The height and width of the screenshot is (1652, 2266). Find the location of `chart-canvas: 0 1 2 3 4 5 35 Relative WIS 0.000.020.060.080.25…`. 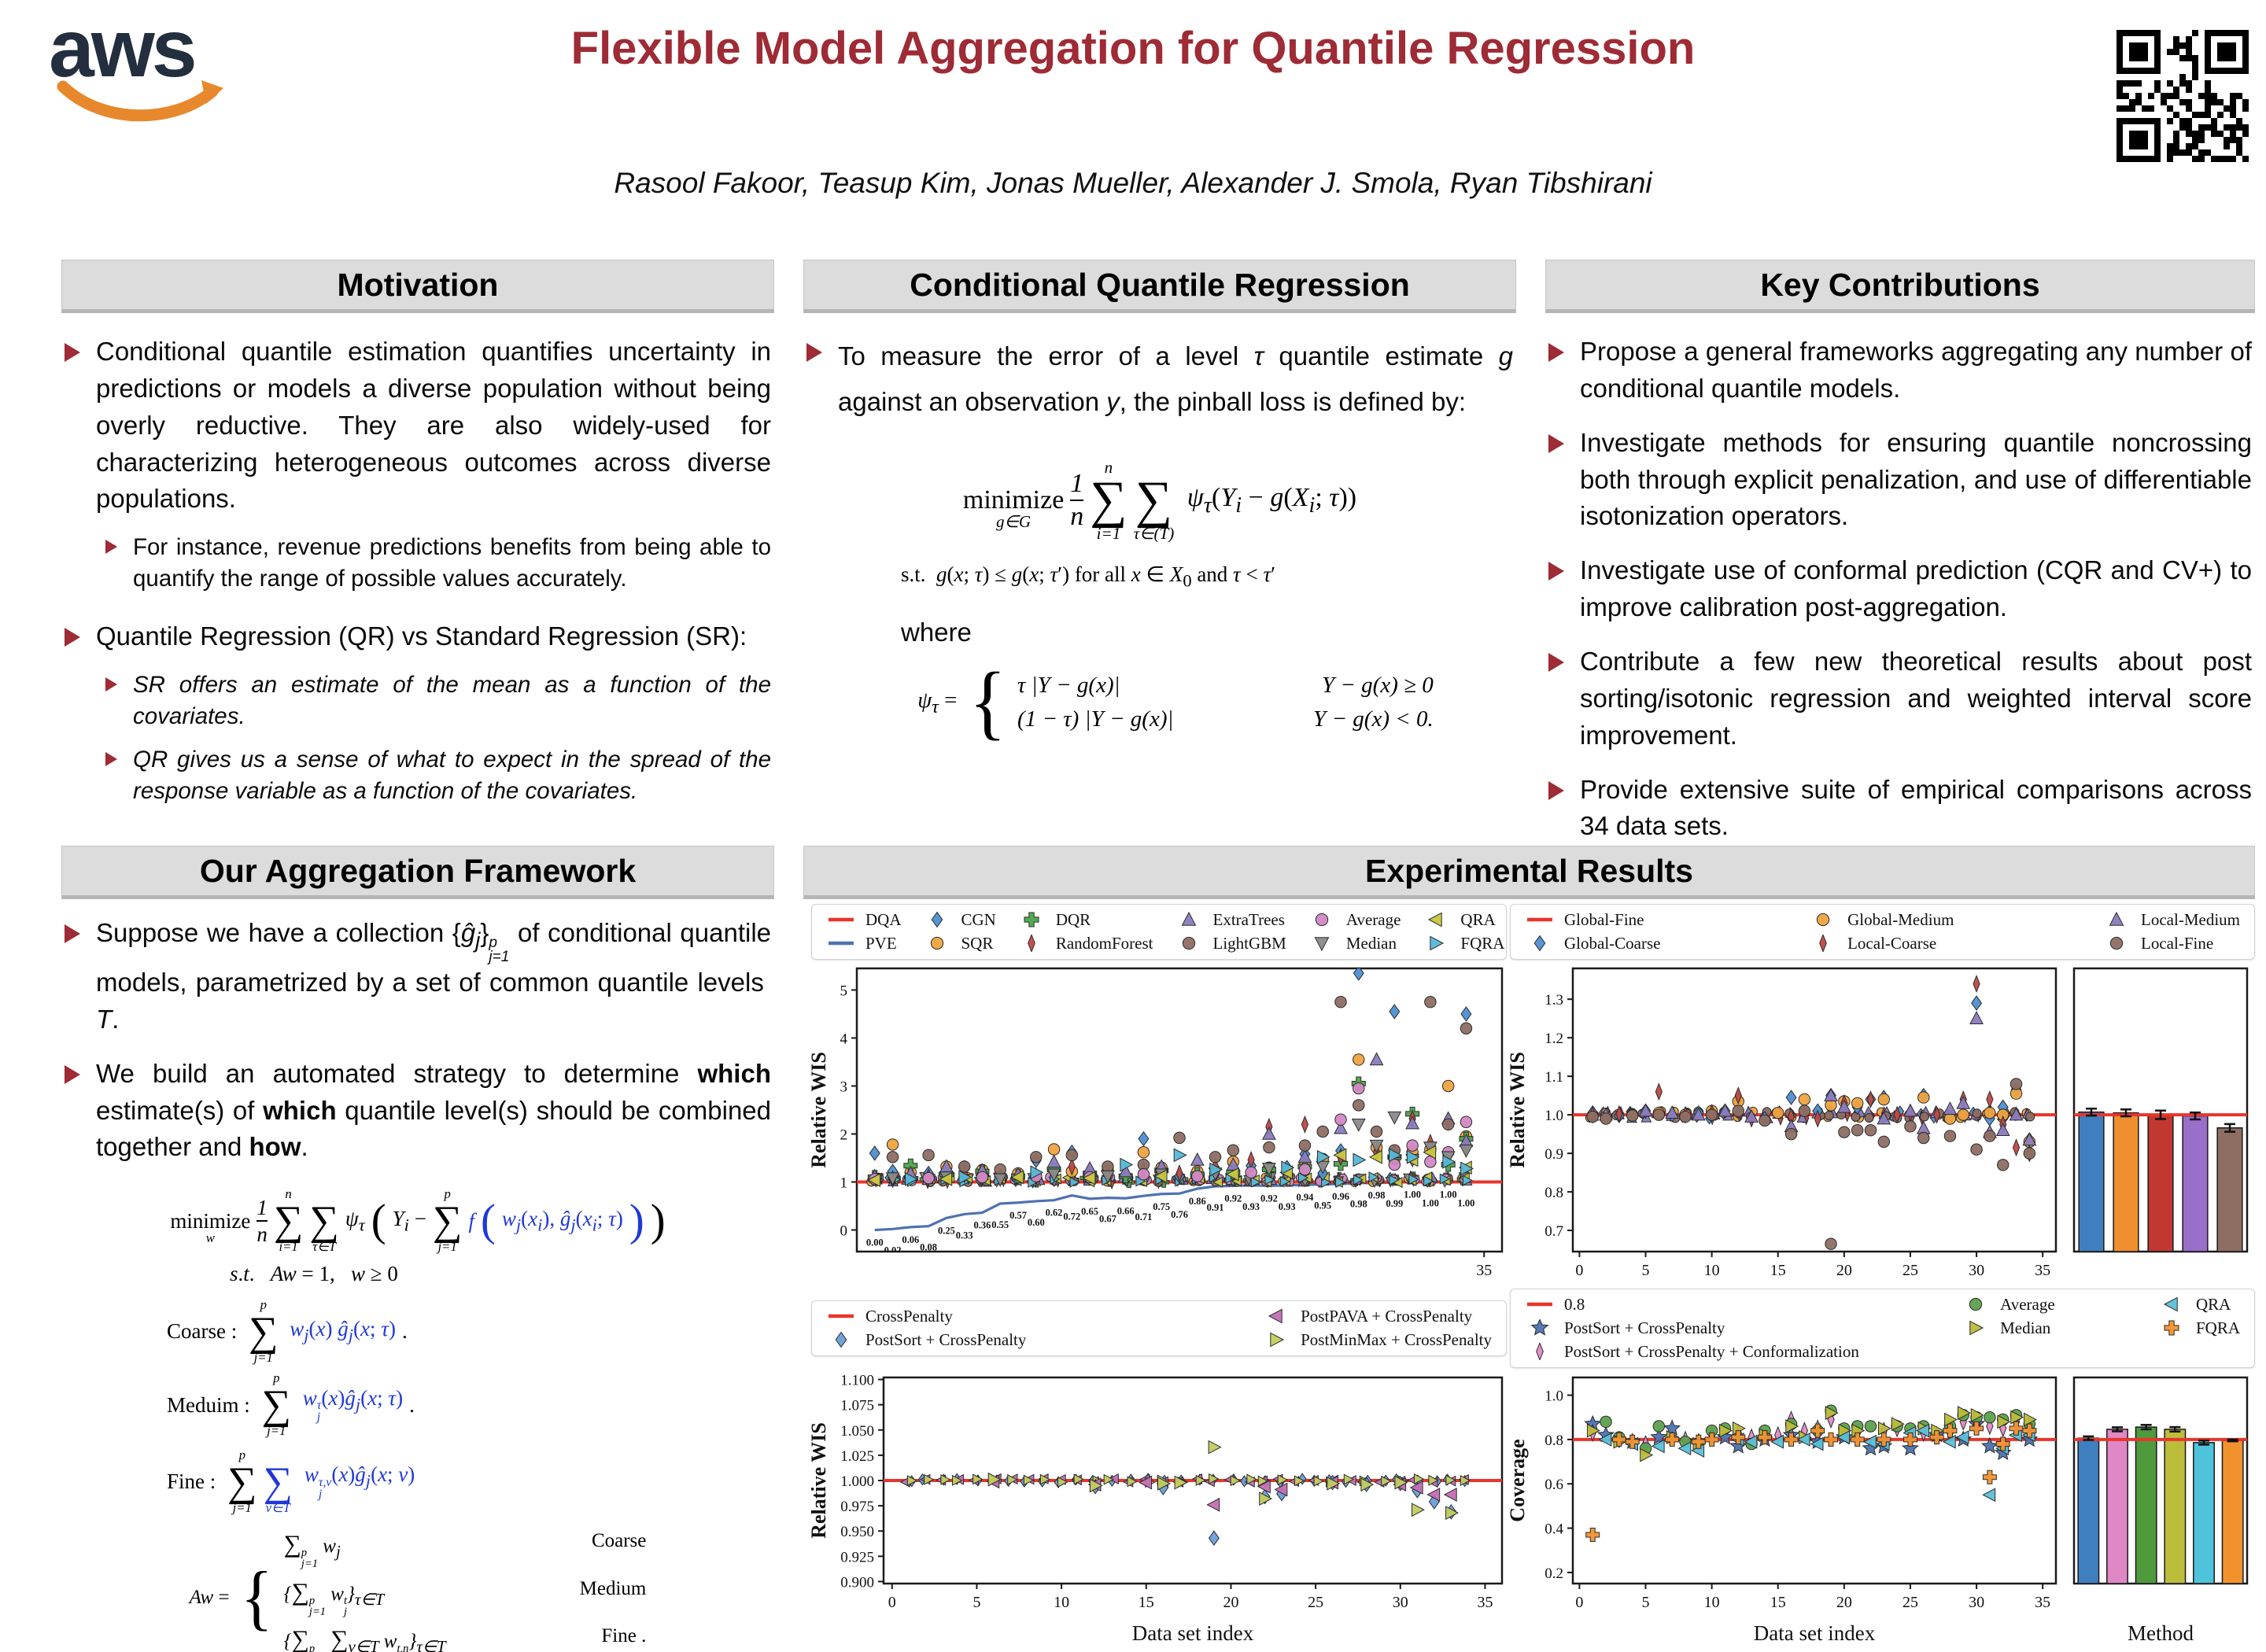

chart-canvas: 0 1 2 3 4 5 35 Relative WIS 0.000.020.060.080.25… is located at coordinates (1157, 1123).